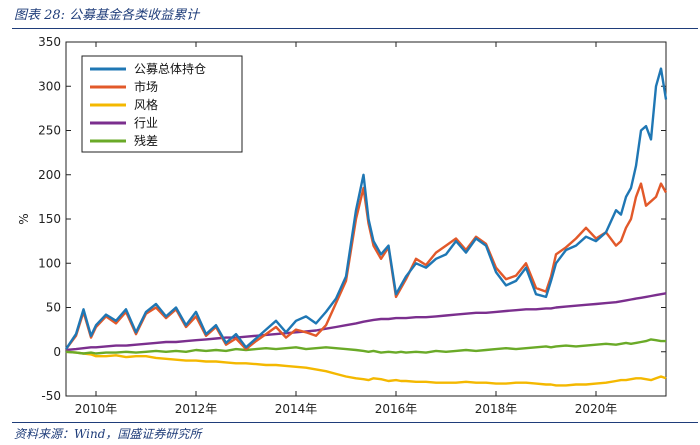  I want to click on y-tick-label: 150, so click(49, 219).